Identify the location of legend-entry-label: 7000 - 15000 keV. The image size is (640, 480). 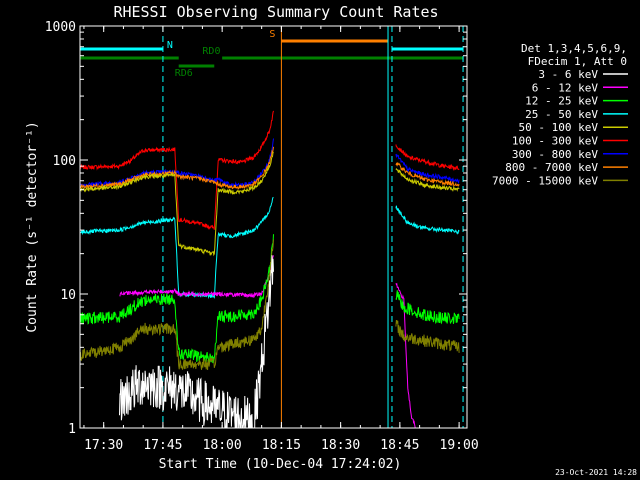
(545, 180).